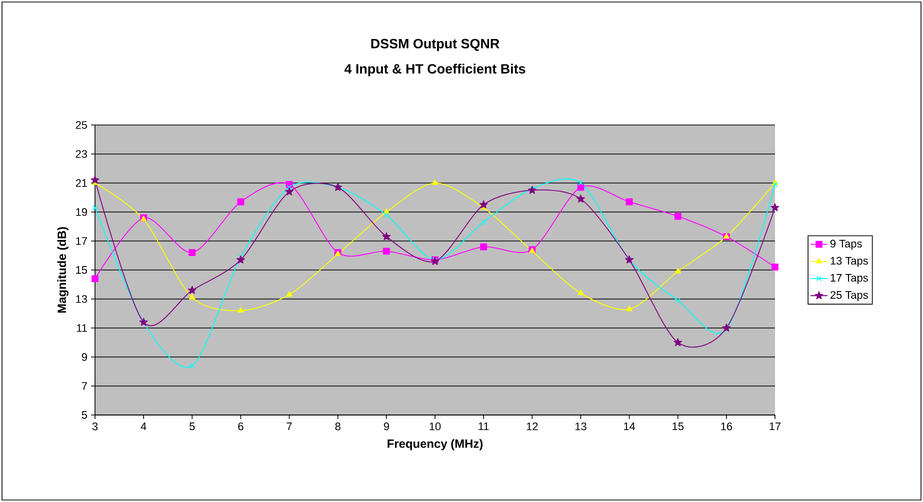  What do you see at coordinates (81, 183) in the screenshot?
I see `y-tick-label: 21` at bounding box center [81, 183].